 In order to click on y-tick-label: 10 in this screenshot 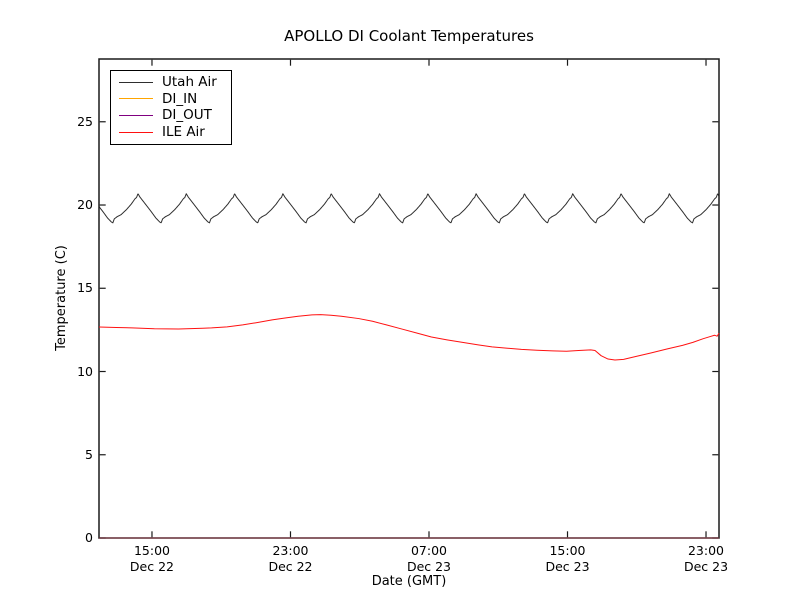, I will do `click(85, 371)`.